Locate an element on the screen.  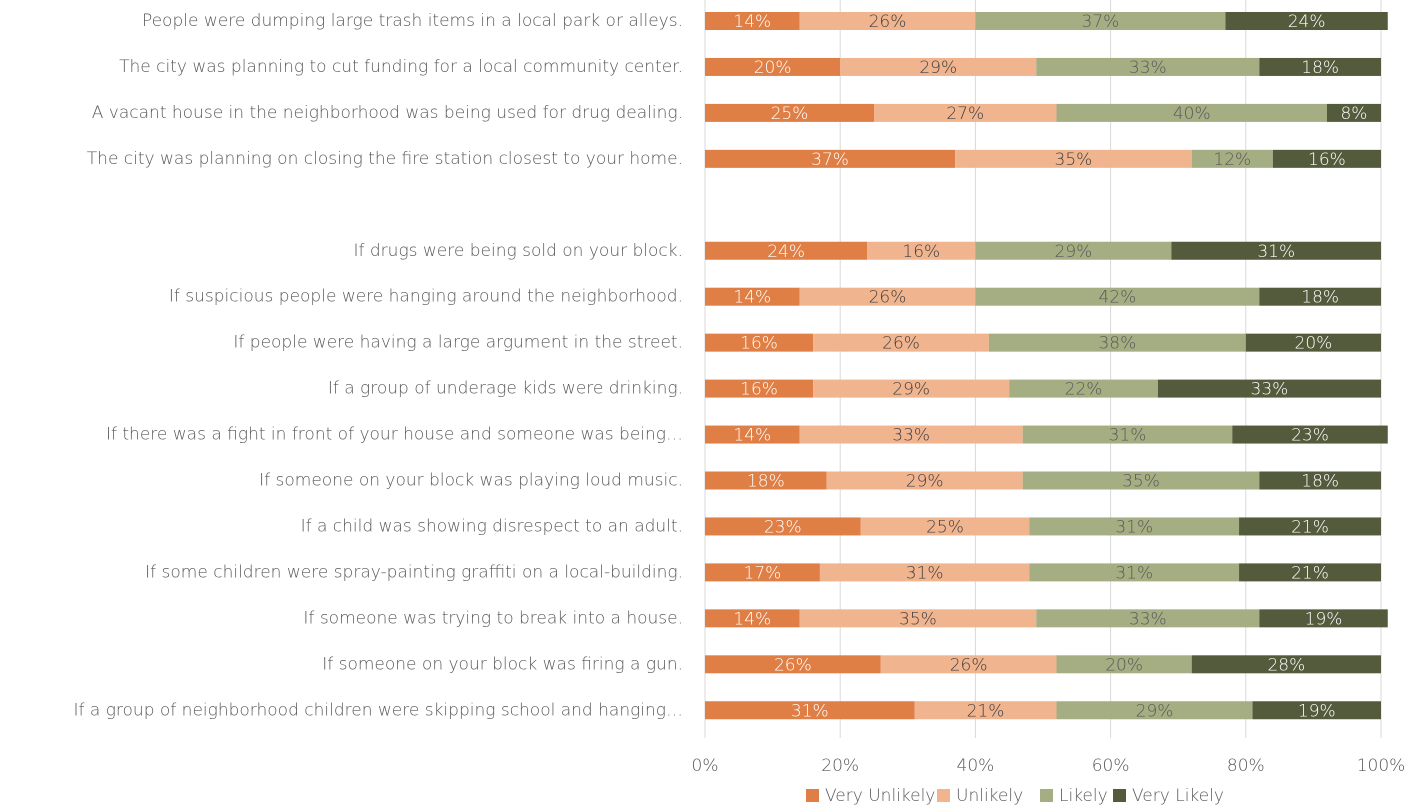
data-label: 40% is located at coordinates (1192, 114).